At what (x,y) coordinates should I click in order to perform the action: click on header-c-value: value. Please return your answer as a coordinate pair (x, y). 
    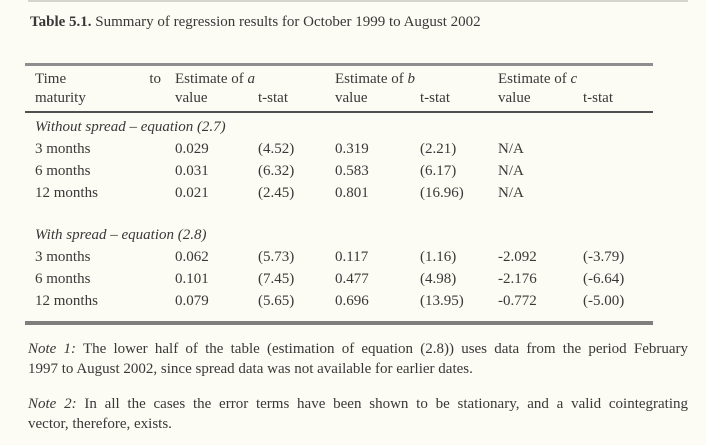
    Looking at the image, I should click on (514, 98).